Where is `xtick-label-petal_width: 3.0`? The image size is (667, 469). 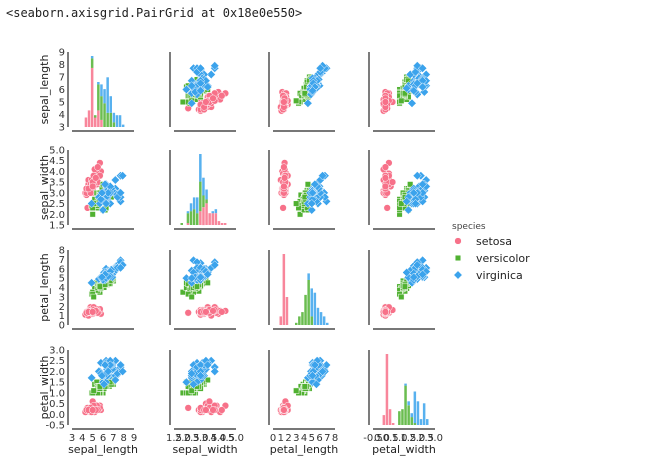 xtick-label-petal_width: 3.0 is located at coordinates (435, 438).